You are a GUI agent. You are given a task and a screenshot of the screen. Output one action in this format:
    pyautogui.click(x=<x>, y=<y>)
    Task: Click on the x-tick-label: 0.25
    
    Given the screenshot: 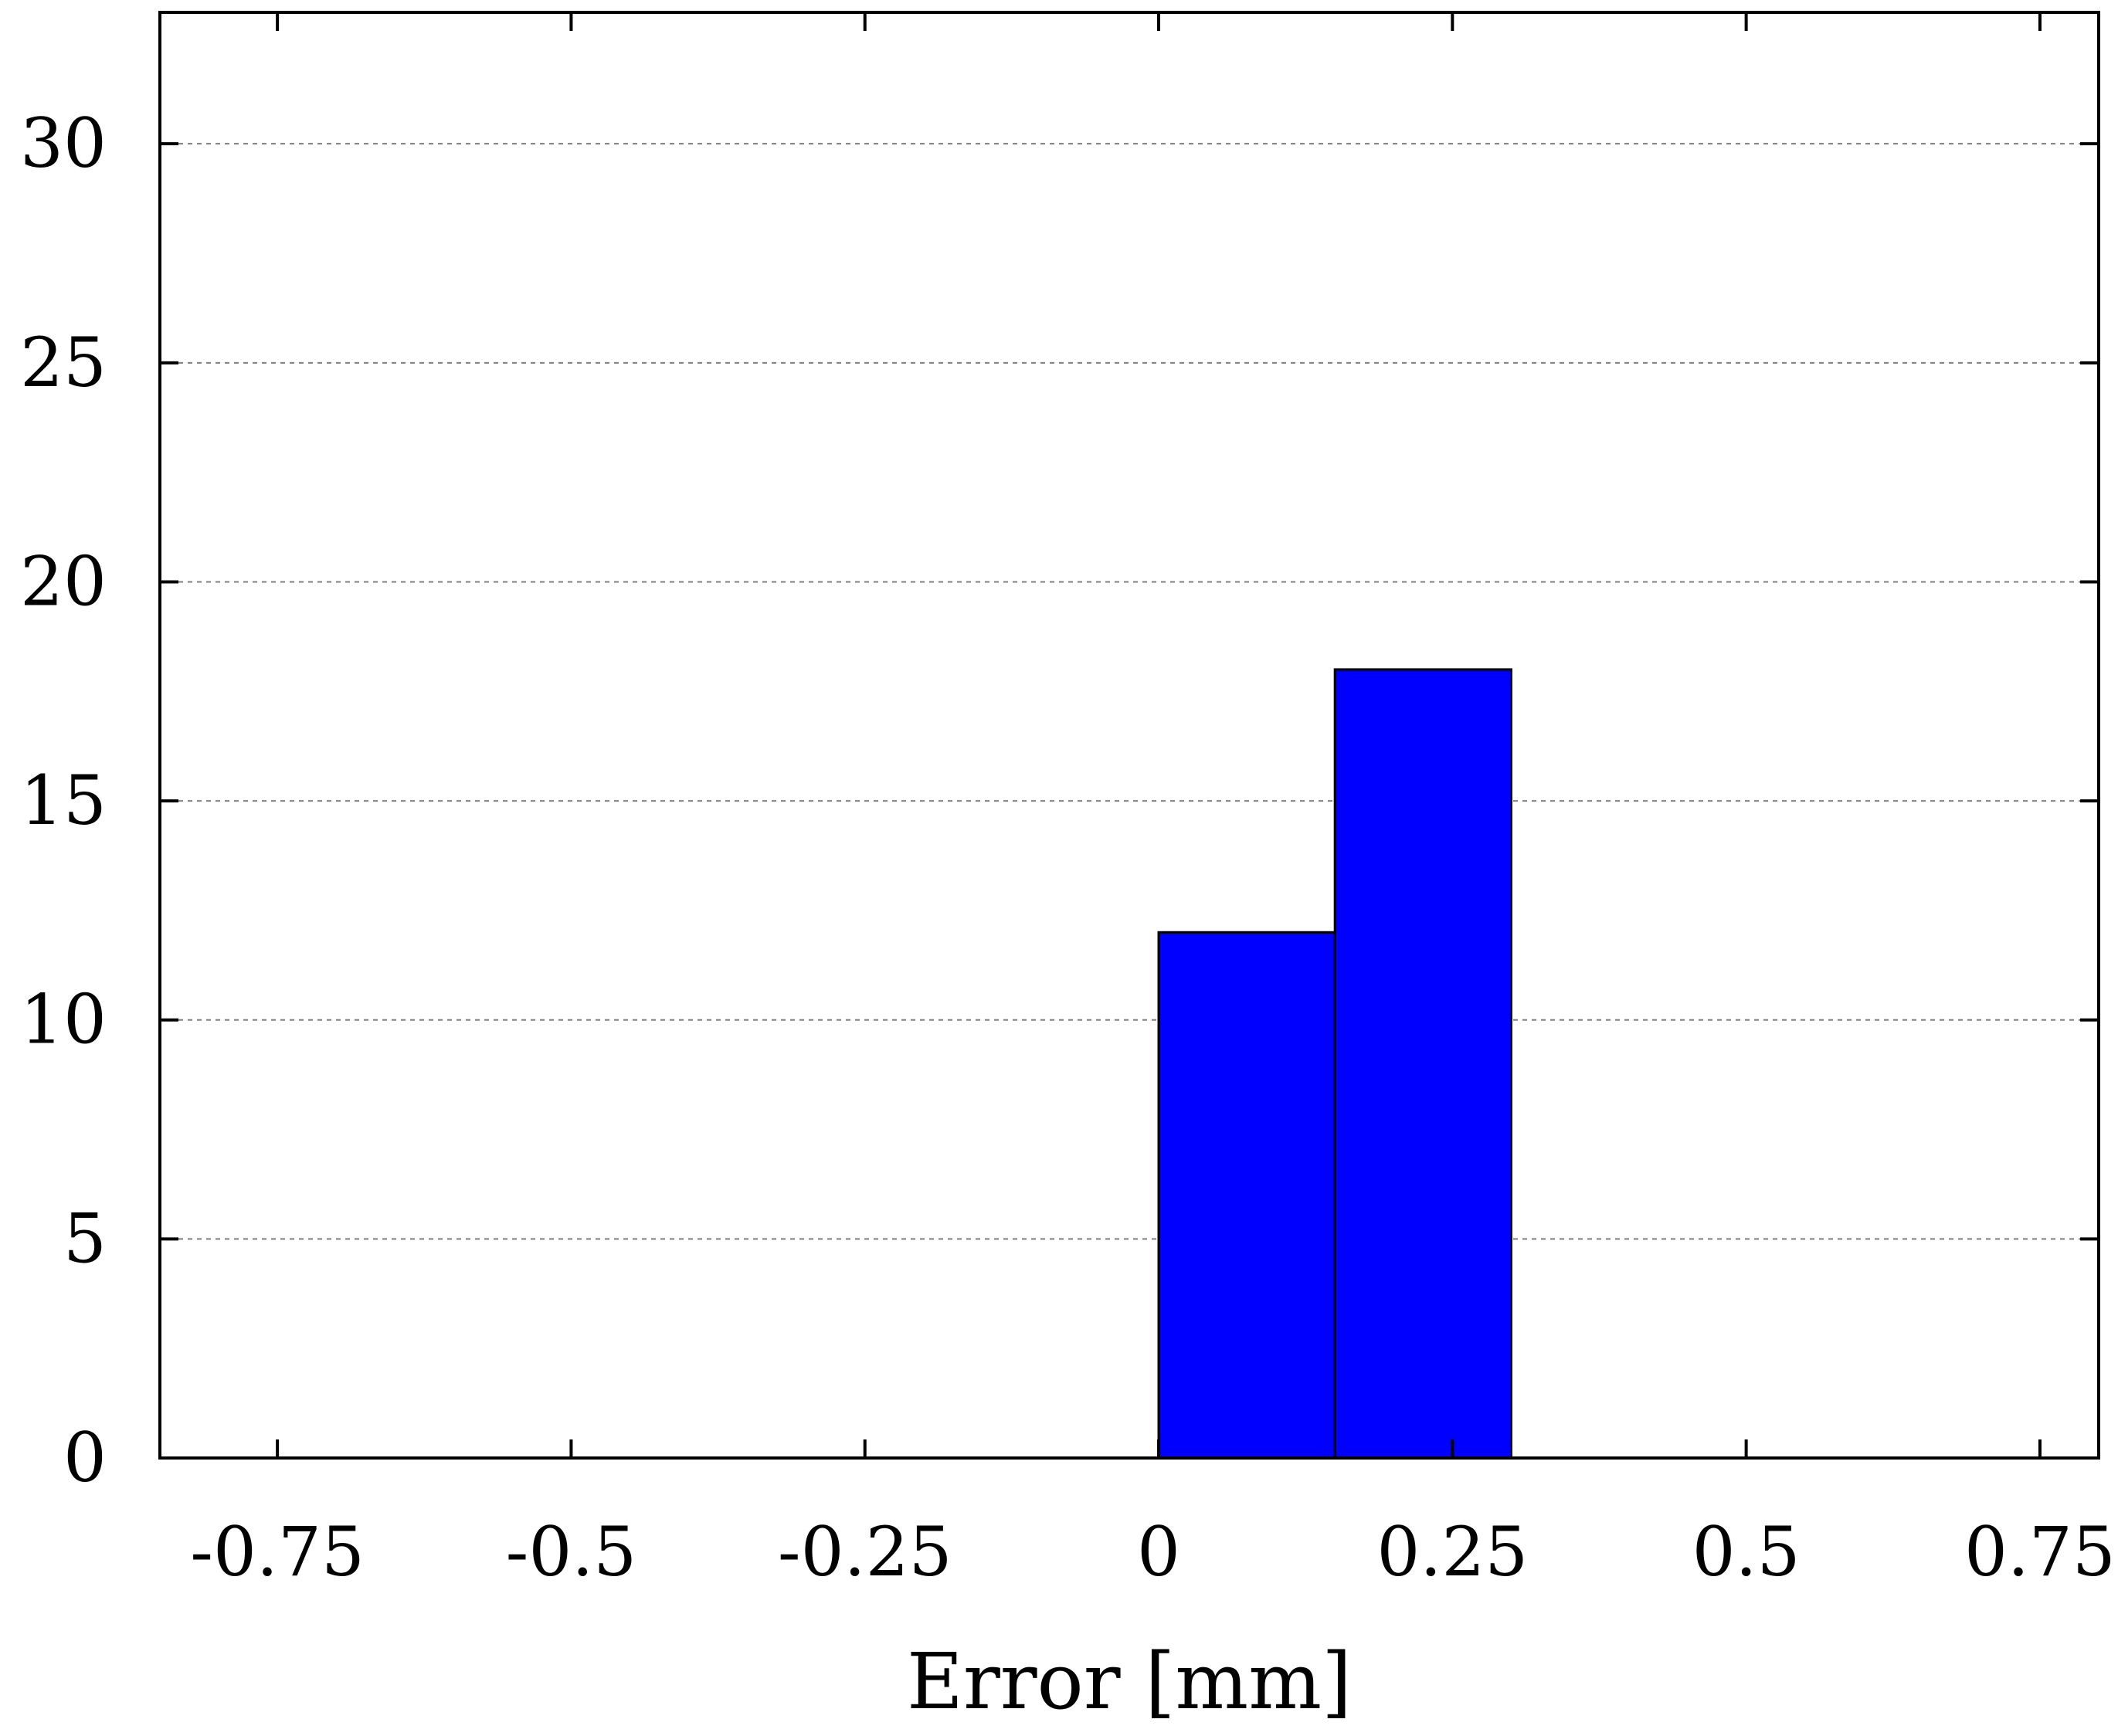 What is the action you would take?
    pyautogui.click(x=1452, y=1552)
    